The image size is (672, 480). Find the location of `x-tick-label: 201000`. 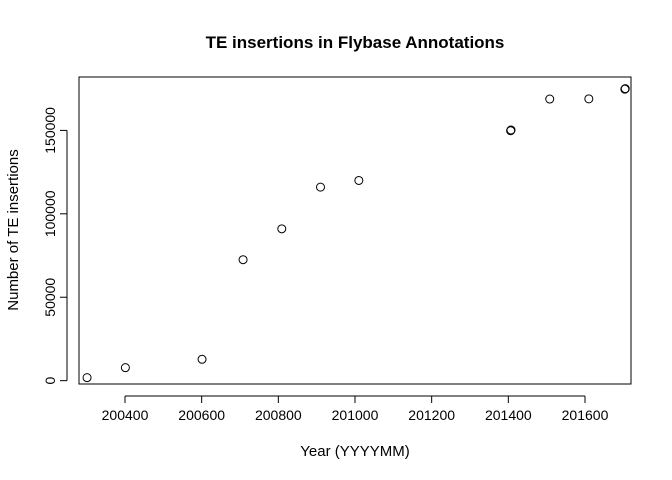

x-tick-label: 201000 is located at coordinates (355, 415).